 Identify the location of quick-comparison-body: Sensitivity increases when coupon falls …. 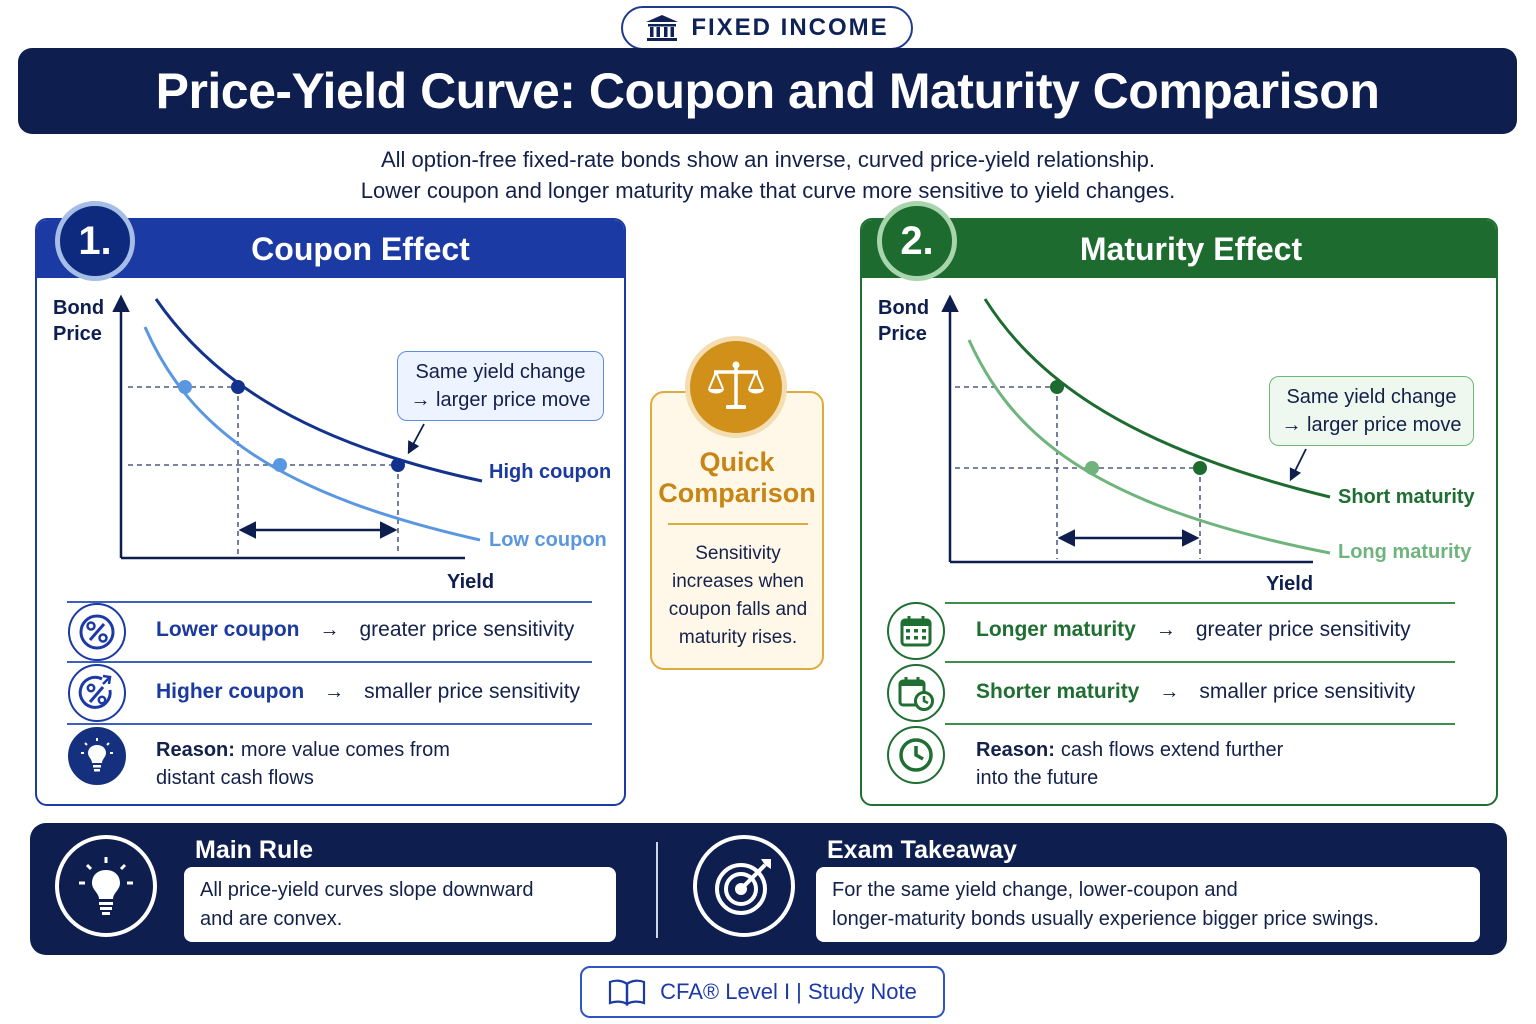
(738, 596).